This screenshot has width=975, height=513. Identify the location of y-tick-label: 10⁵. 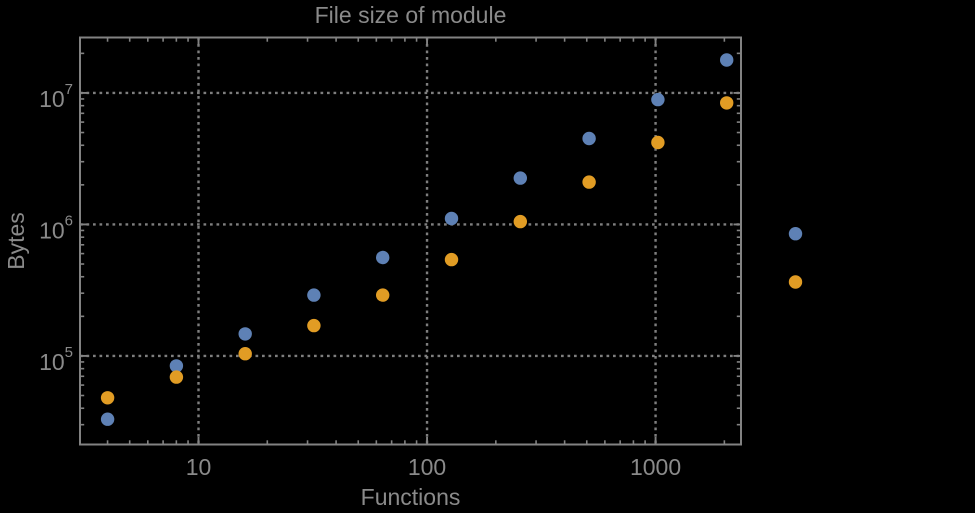
(56, 359).